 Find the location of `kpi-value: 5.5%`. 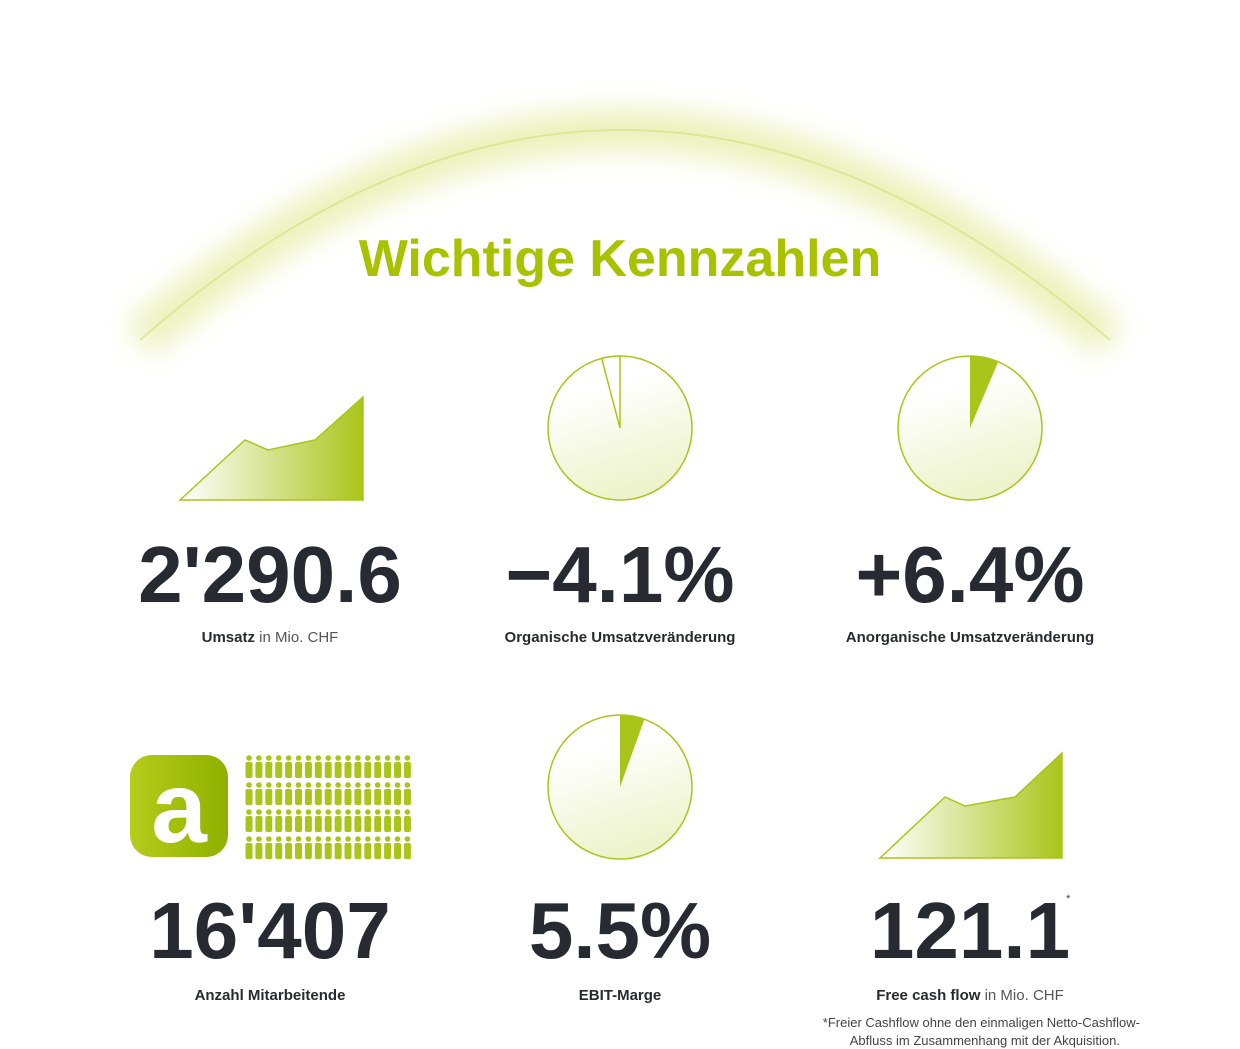

kpi-value: 5.5% is located at coordinates (620, 930).